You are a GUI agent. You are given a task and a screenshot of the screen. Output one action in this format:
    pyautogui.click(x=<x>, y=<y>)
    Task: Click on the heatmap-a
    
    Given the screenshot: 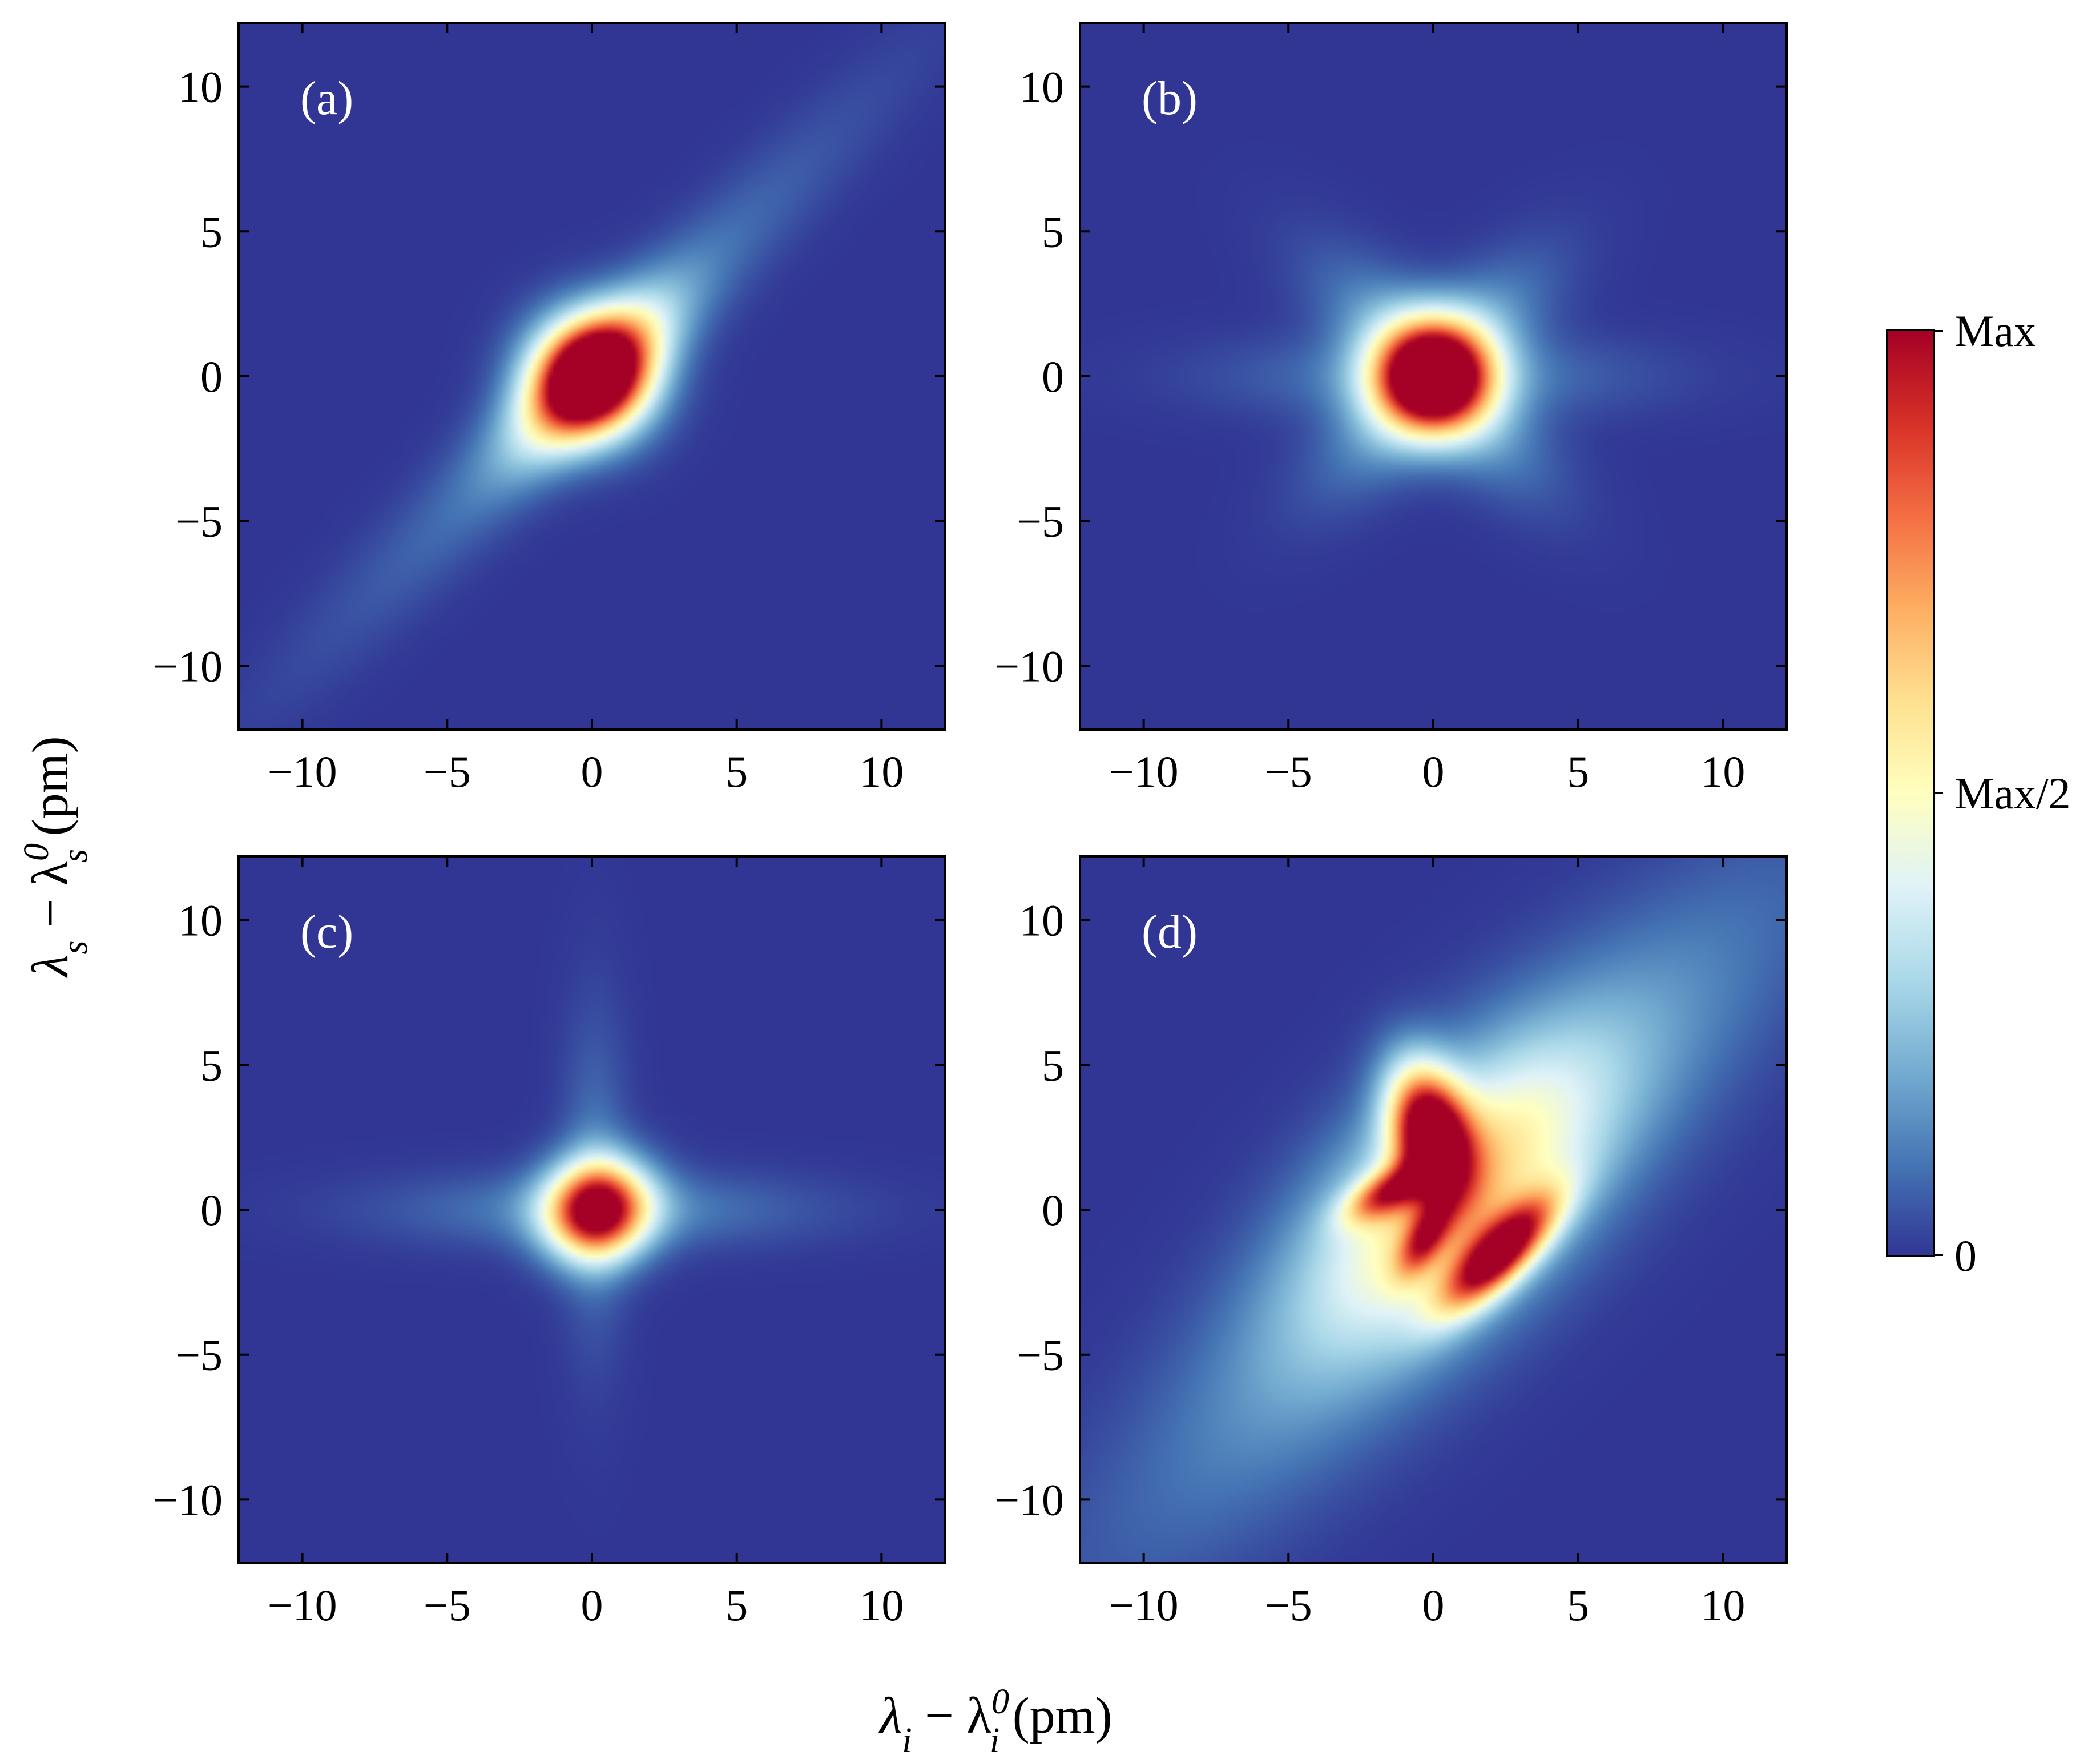 What is the action you would take?
    pyautogui.click(x=592, y=377)
    